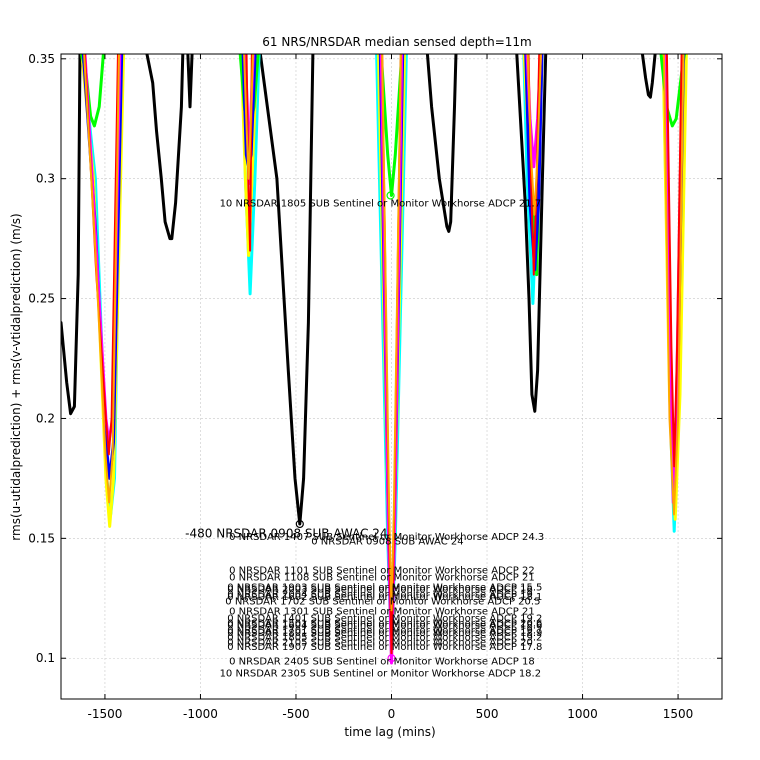  Describe the element at coordinates (392, 714) in the screenshot. I see `x-tick-label: 0` at that location.